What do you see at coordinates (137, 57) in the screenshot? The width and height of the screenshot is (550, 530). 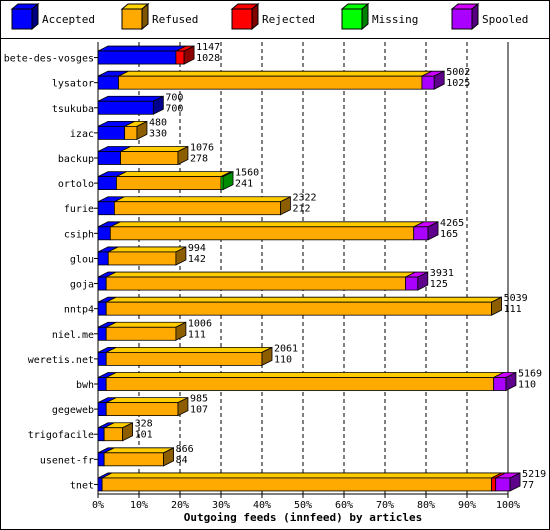 I see `bar-bete-des-vosges-accepted` at bounding box center [137, 57].